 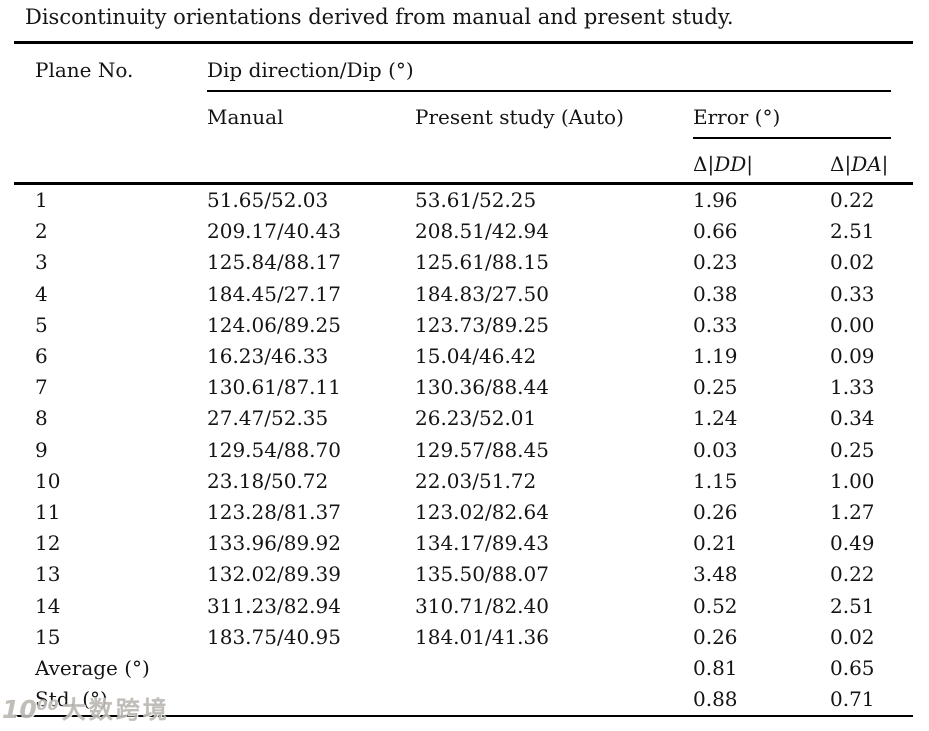 What do you see at coordinates (549, 67) in the screenshot?
I see `col-group-dip-direction: Dip direction/Dip (°)` at bounding box center [549, 67].